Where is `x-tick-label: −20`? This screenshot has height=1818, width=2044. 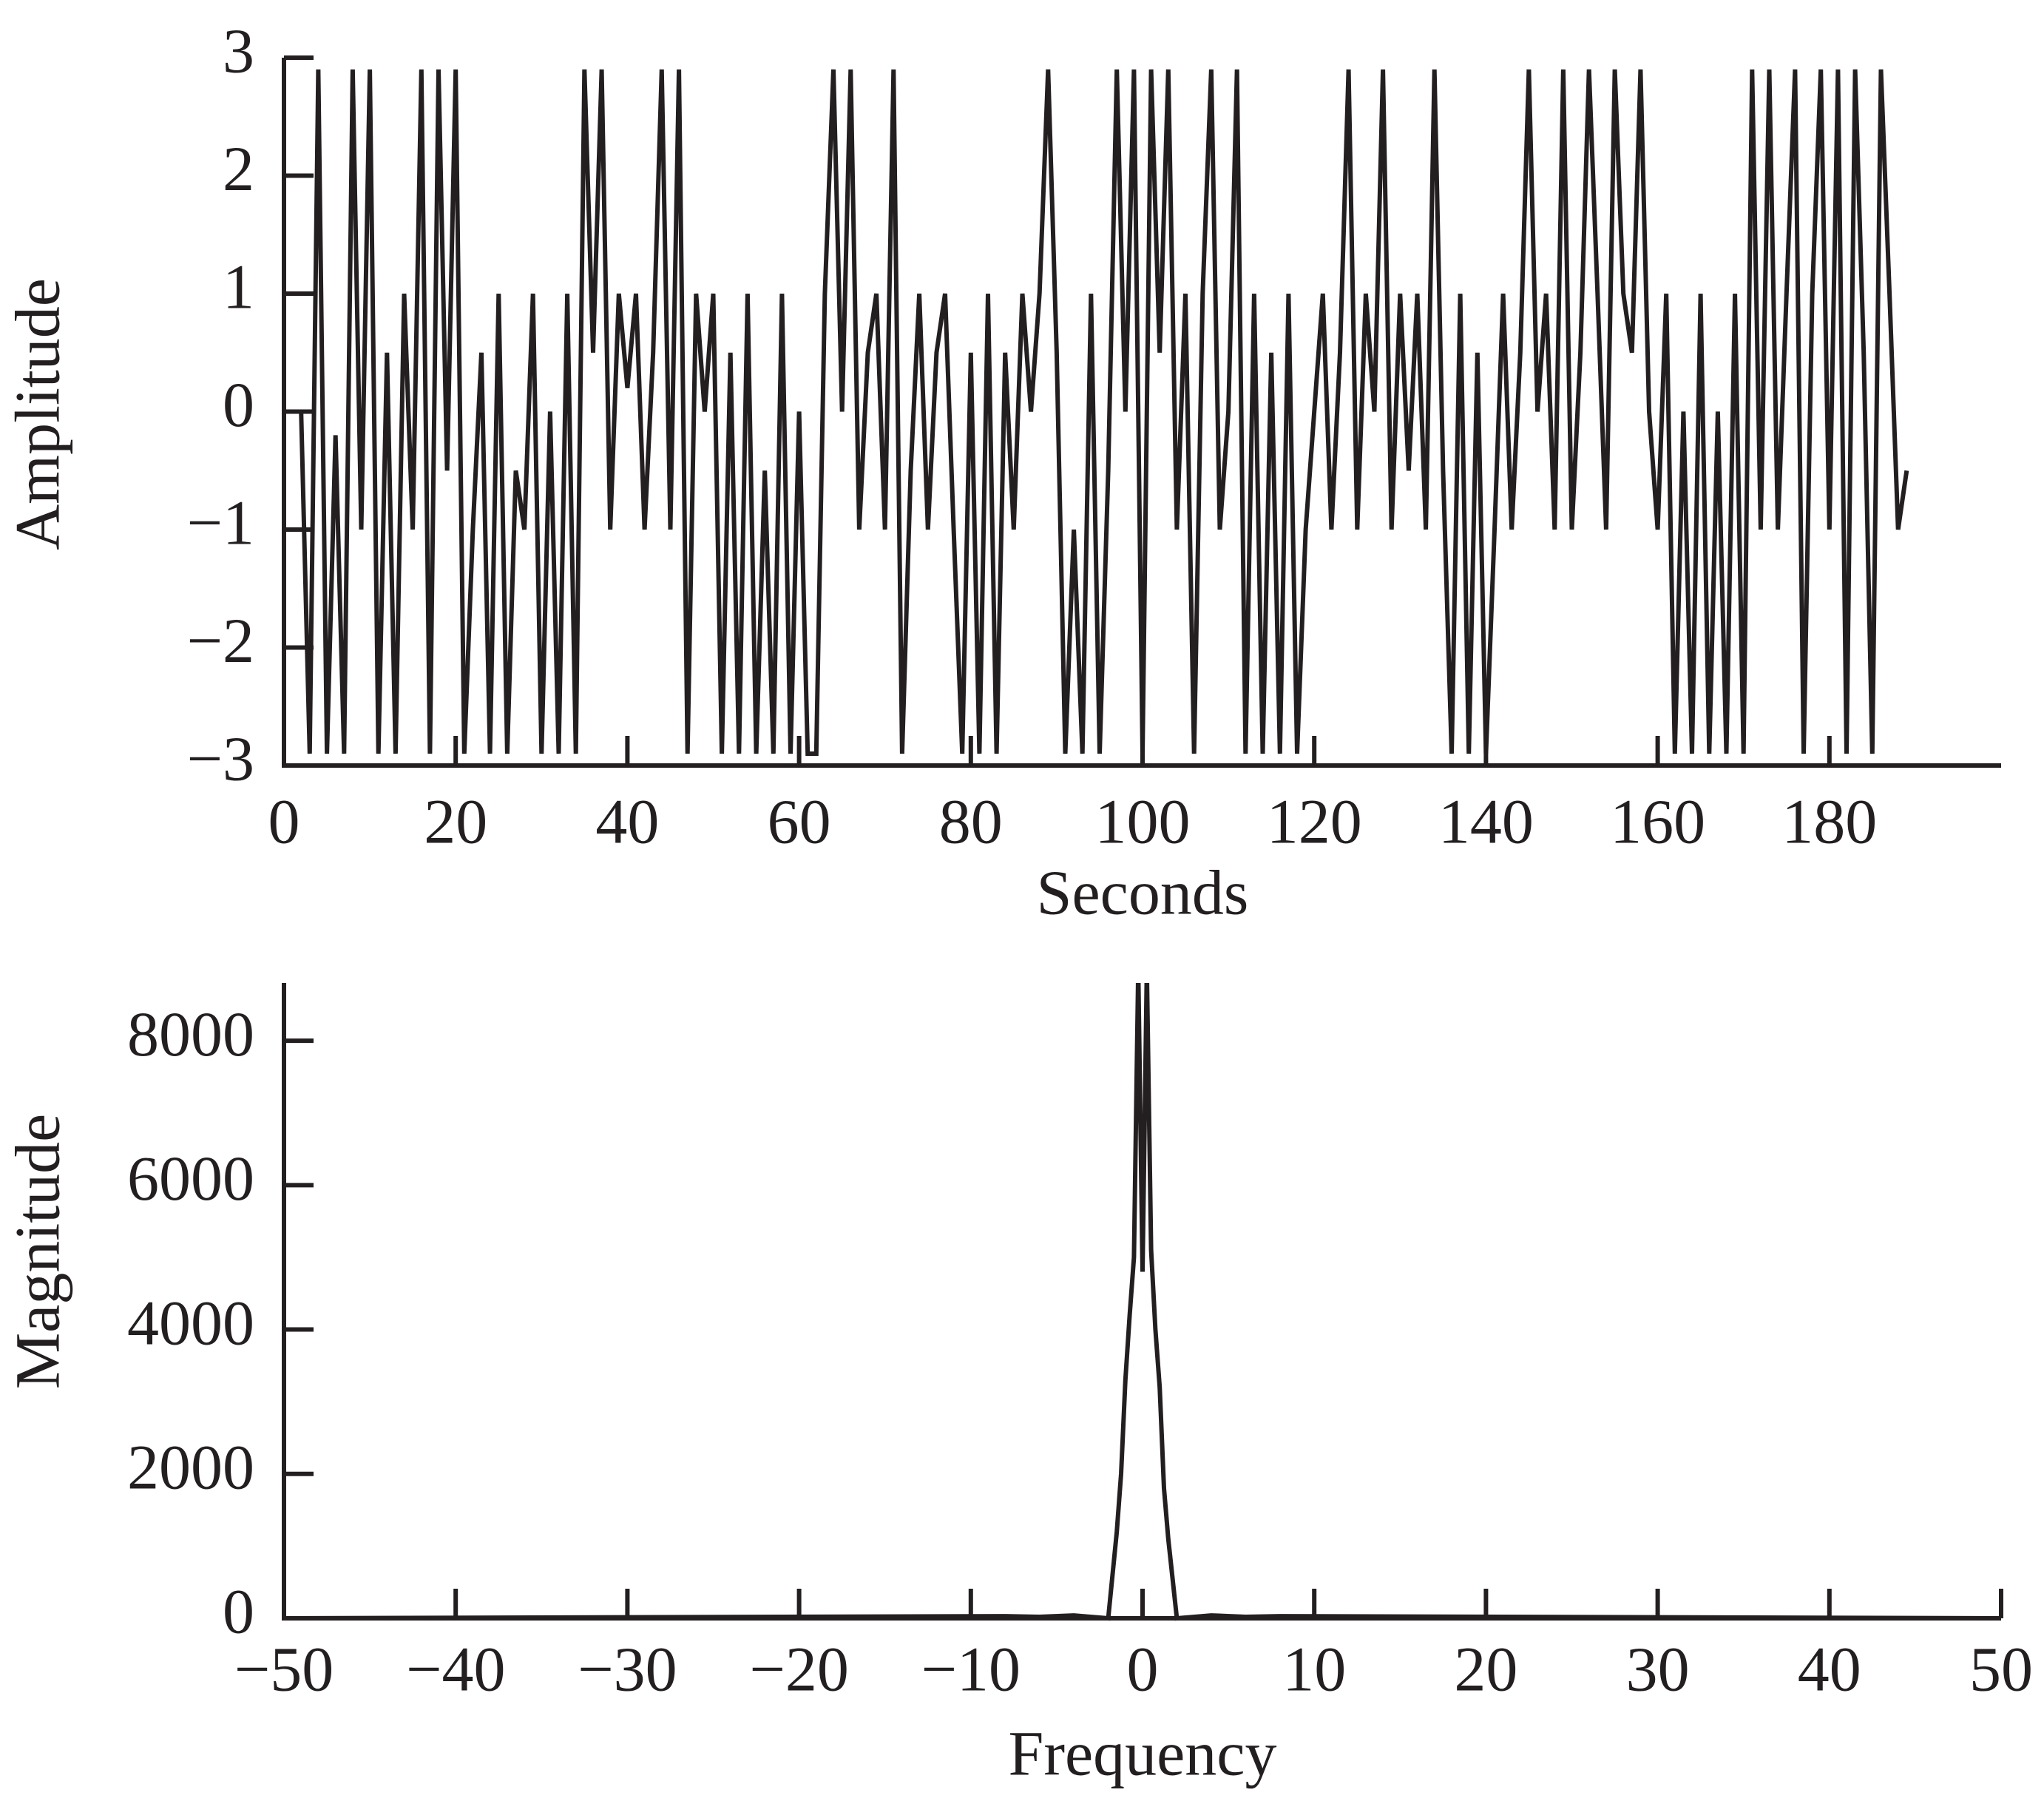
x-tick-label: −20 is located at coordinates (799, 1669).